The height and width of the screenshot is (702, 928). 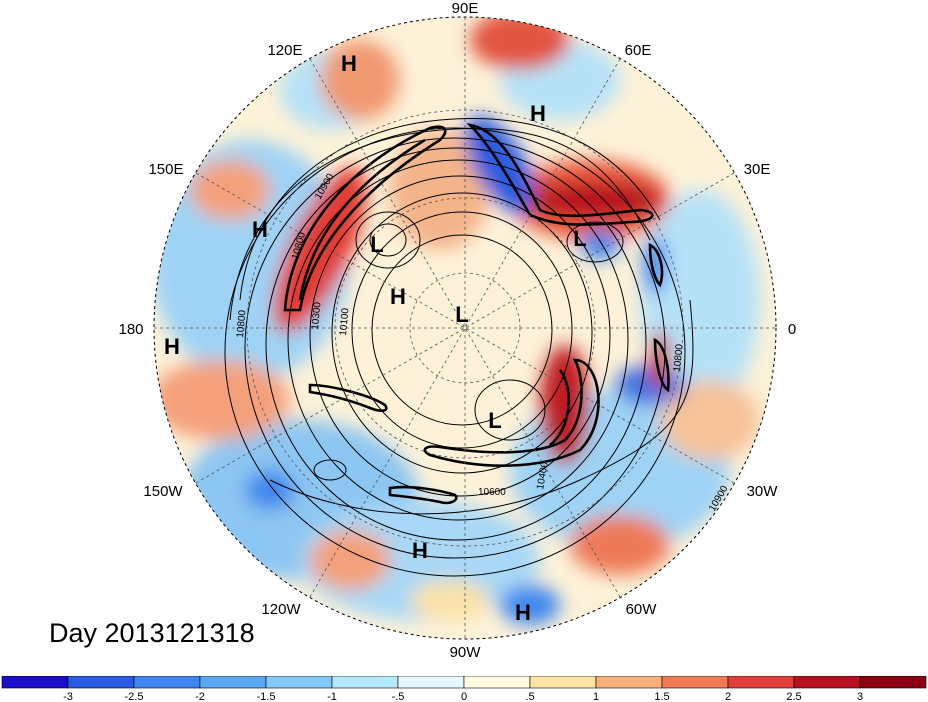 I want to click on colorbar-tick-label: 2, so click(x=728, y=696).